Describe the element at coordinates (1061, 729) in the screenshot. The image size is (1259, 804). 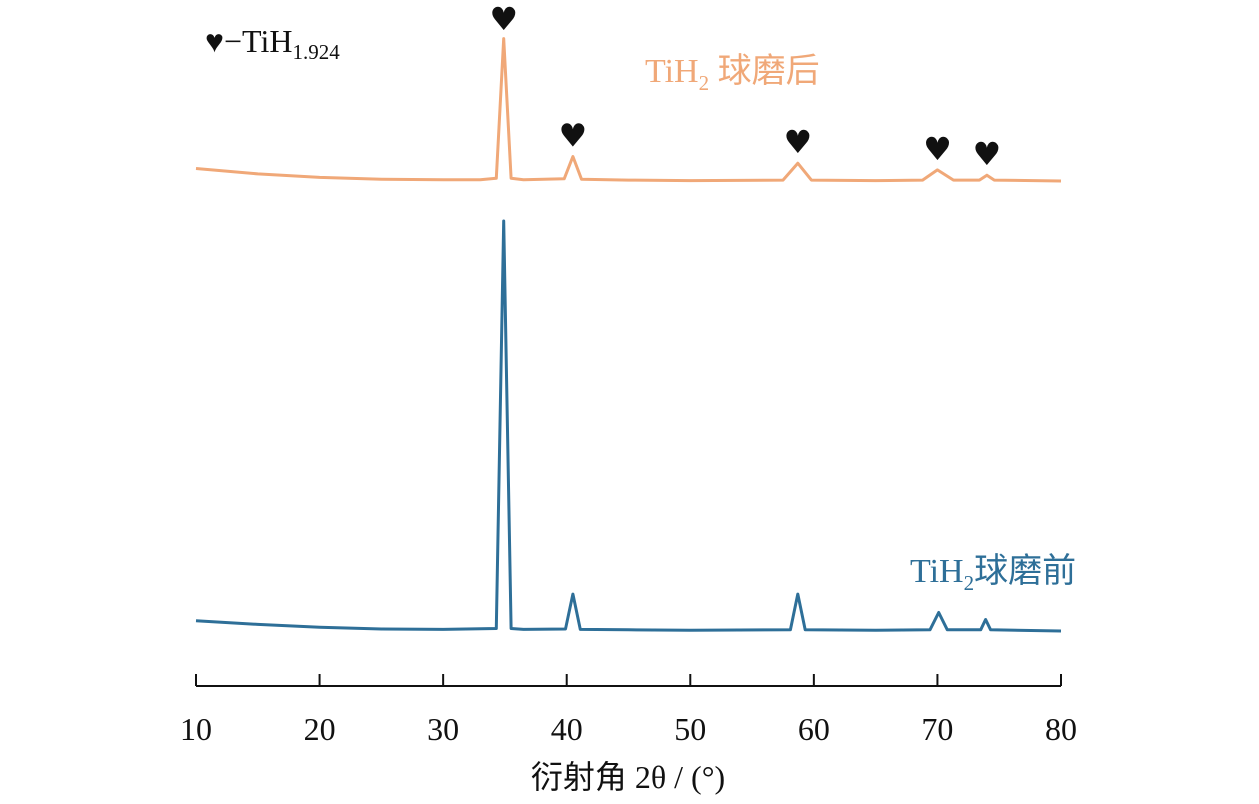
I see `x-tick-label: 80` at that location.